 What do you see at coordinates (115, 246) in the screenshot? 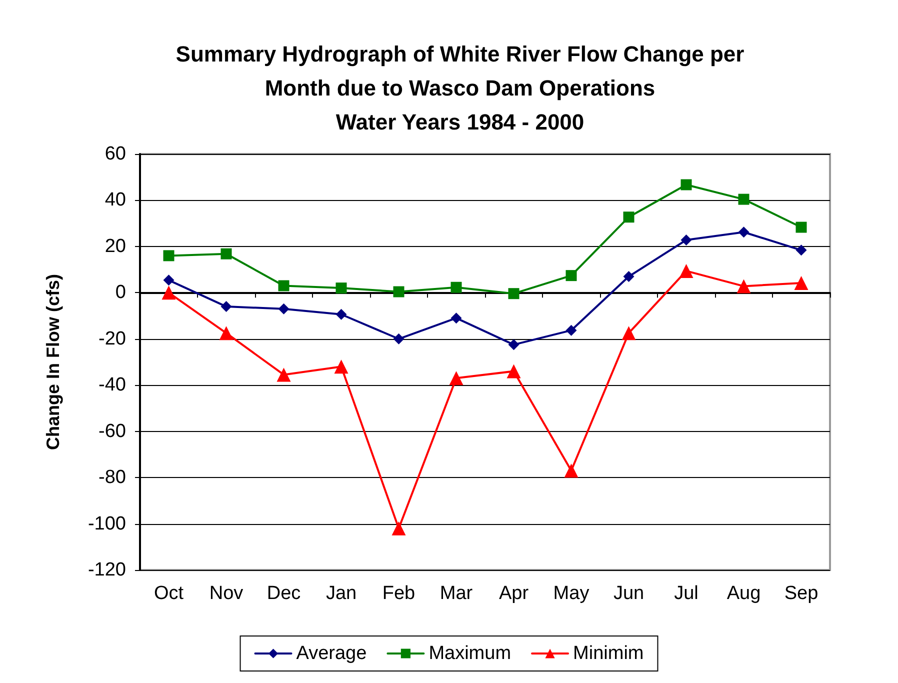
I see `y-tick-label: 20` at bounding box center [115, 246].